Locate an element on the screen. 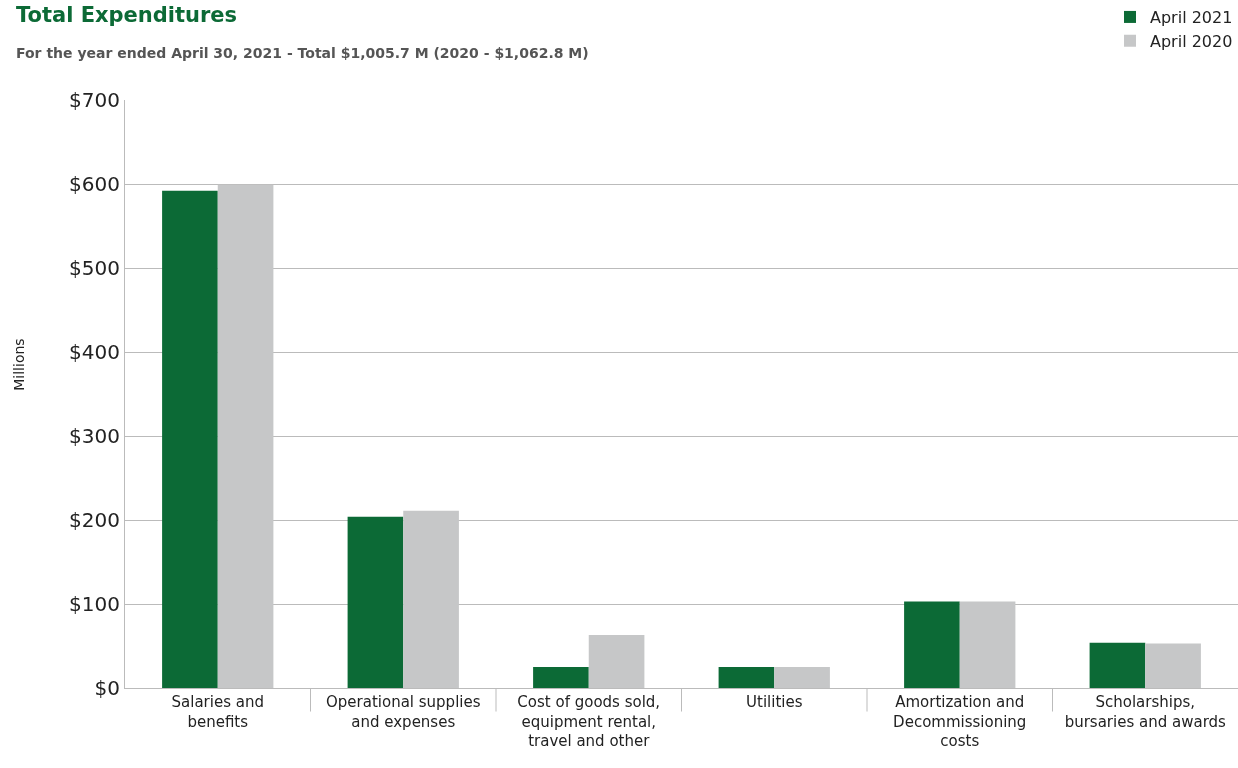 The width and height of the screenshot is (1238, 768). y-tick-label: $0 is located at coordinates (107, 688).